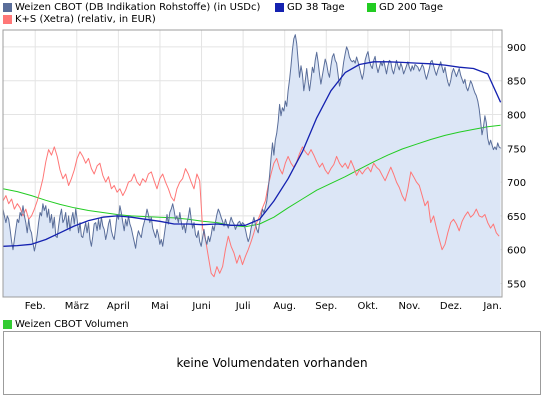  What do you see at coordinates (77, 306) in the screenshot?
I see `x-tick-label: März` at bounding box center [77, 306].